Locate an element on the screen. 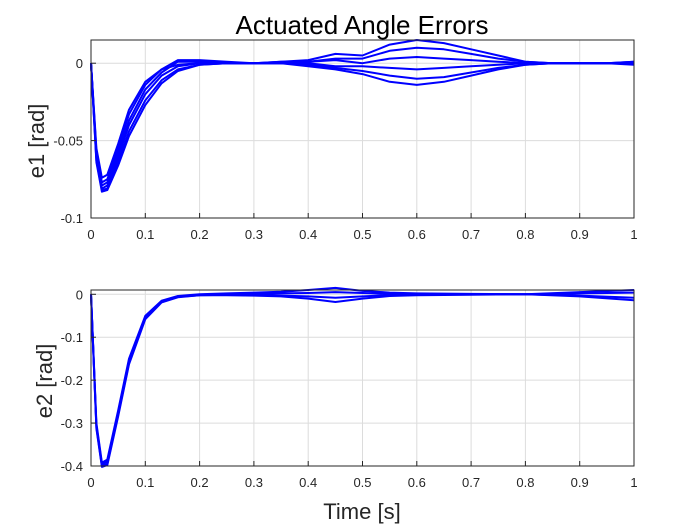  e2-xtick-label: 0.5 is located at coordinates (362, 482).